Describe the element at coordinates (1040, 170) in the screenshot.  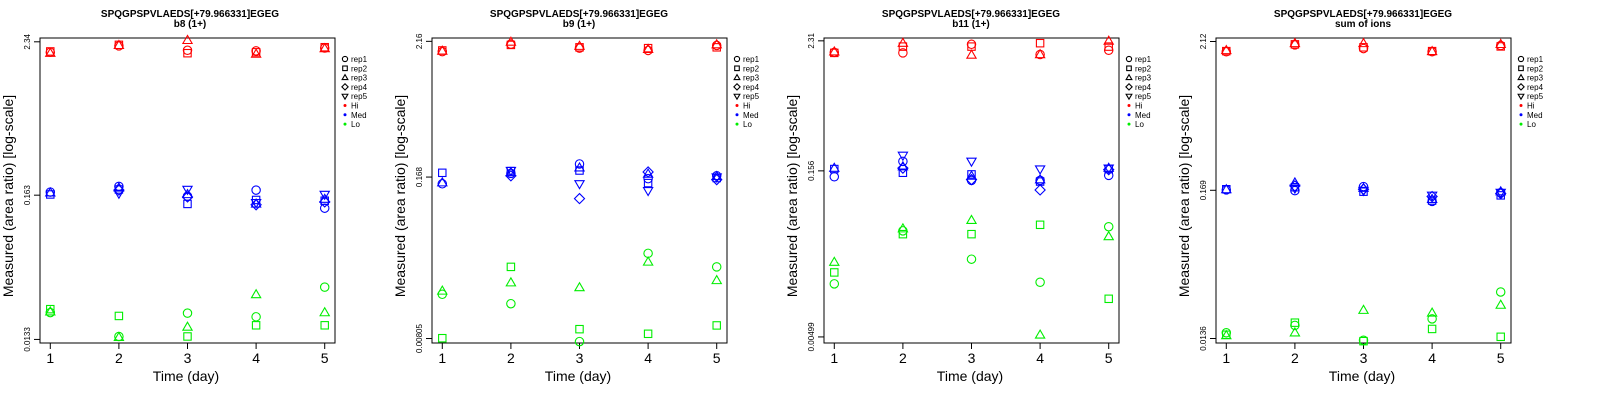
I see `data-point-med-rep5-day4` at that location.